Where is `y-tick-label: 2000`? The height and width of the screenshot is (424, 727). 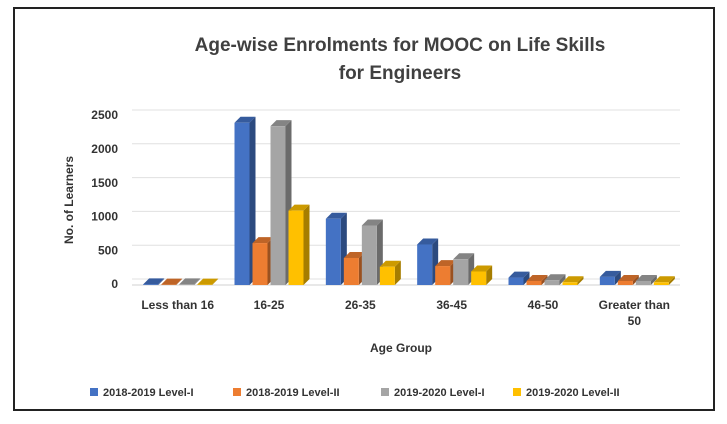
y-tick-label: 2000 is located at coordinates (104, 149).